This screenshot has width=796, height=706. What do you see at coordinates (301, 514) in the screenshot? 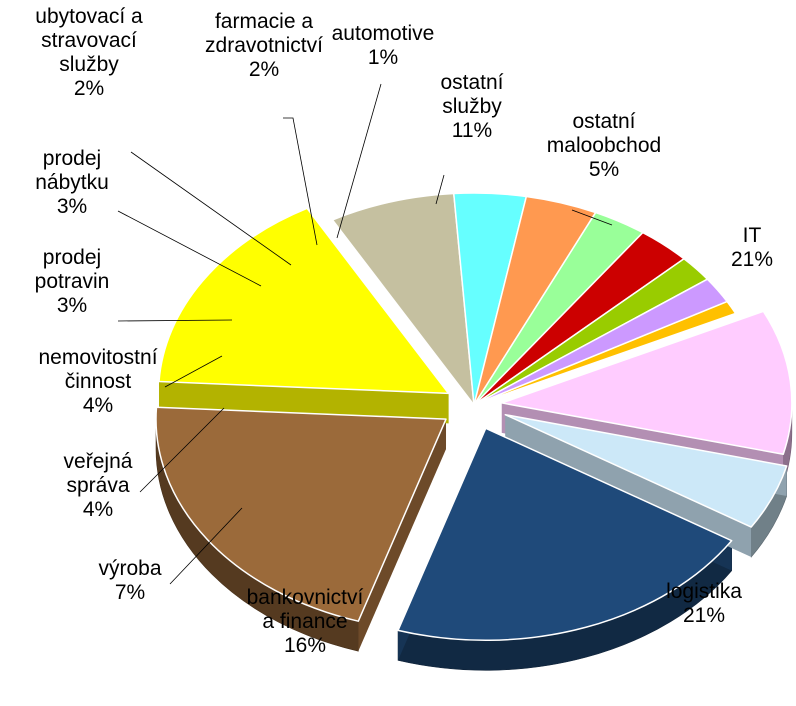
I see `pie-slice-logistika` at bounding box center [301, 514].